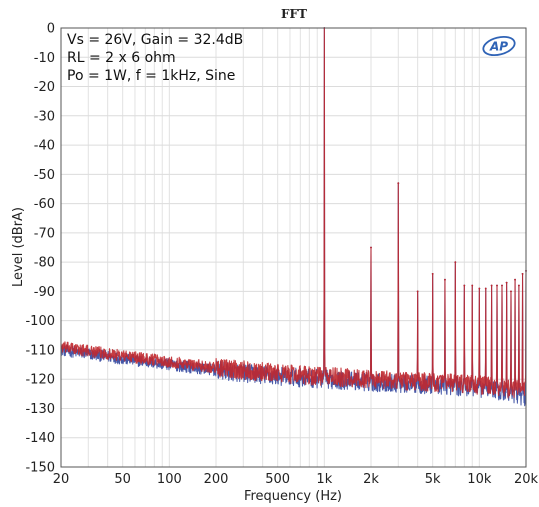  I want to click on x-tick-label: 200, so click(216, 479).